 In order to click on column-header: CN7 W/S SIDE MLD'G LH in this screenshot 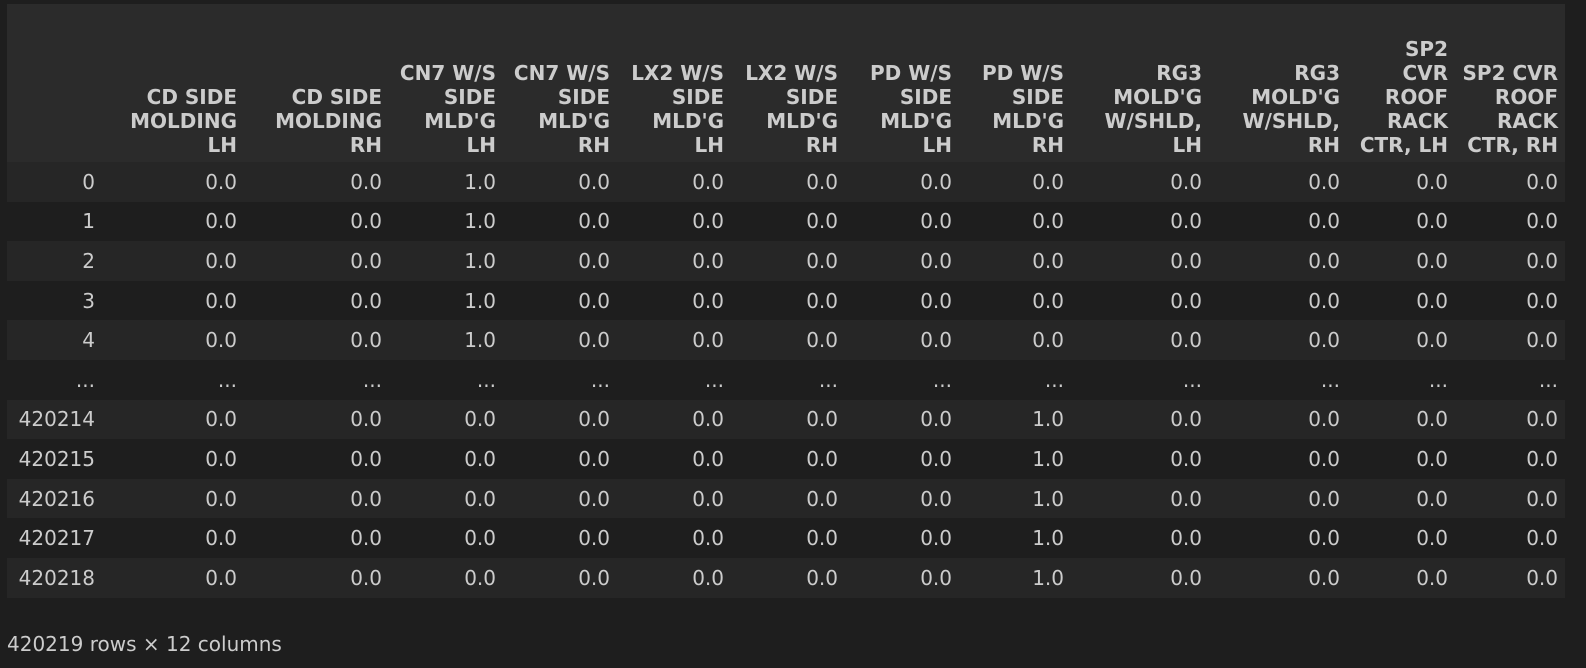, I will do `click(446, 83)`.